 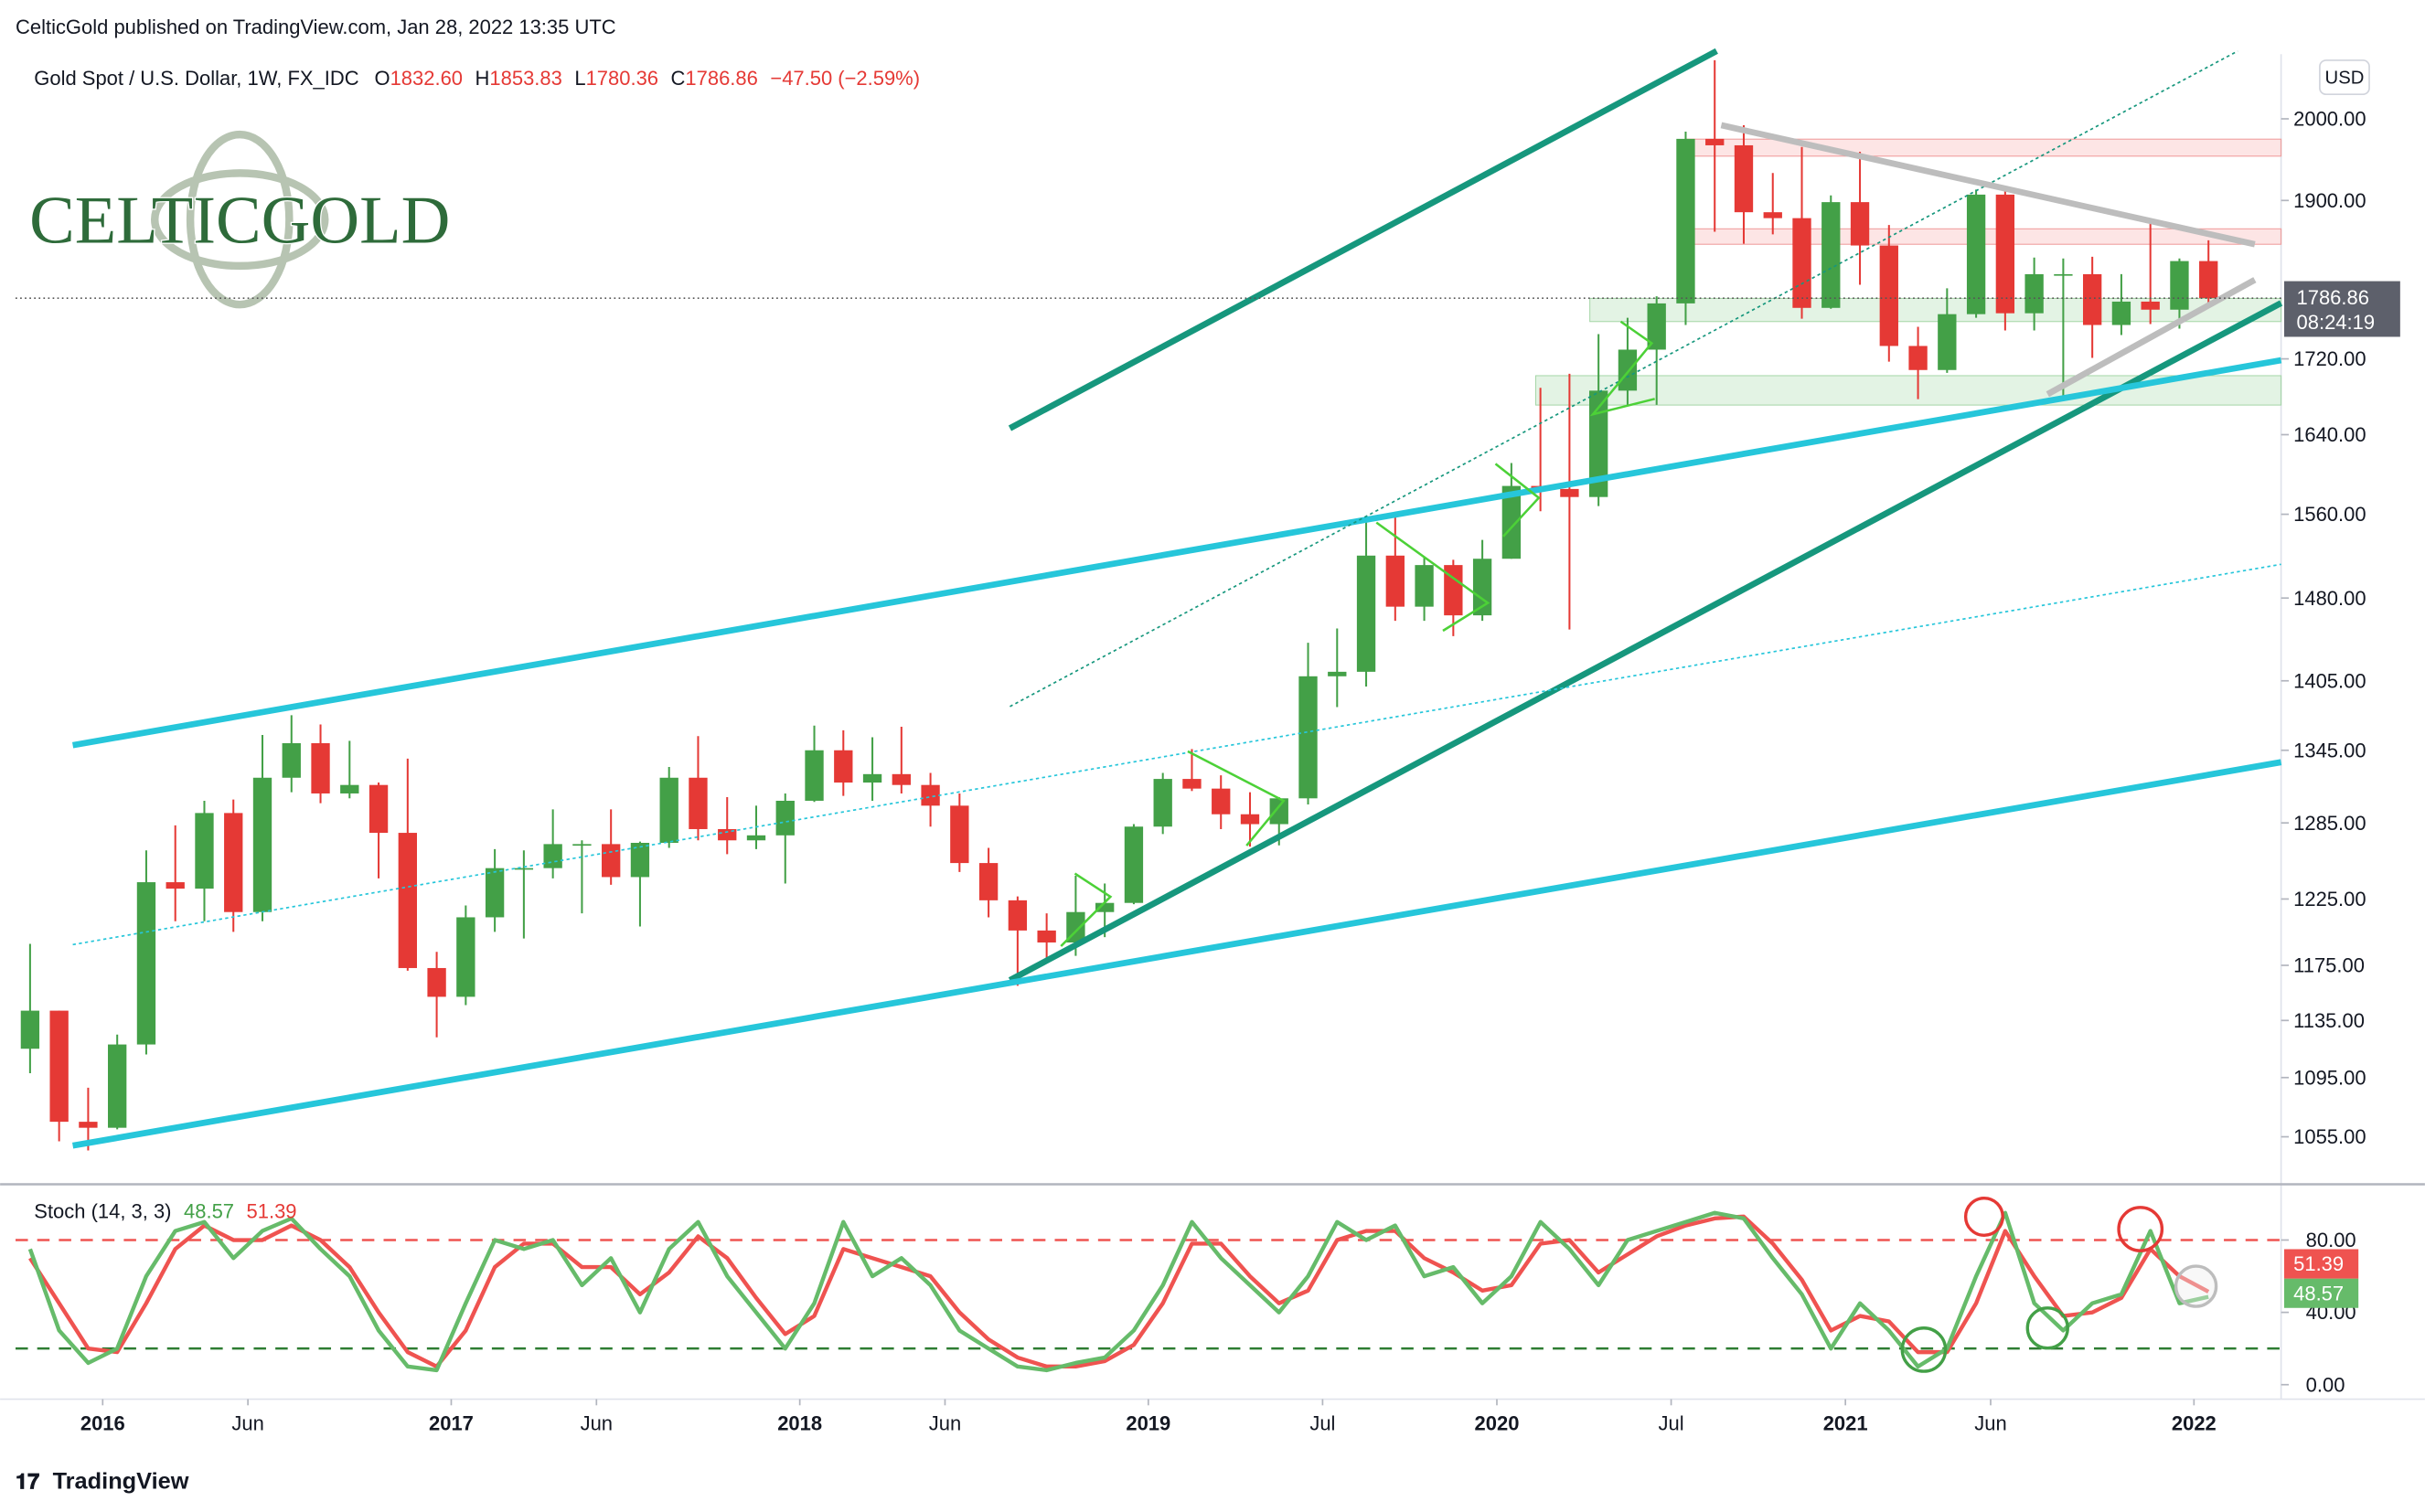 What do you see at coordinates (2329, 358) in the screenshot?
I see `y-tick-label: 1720.00` at bounding box center [2329, 358].